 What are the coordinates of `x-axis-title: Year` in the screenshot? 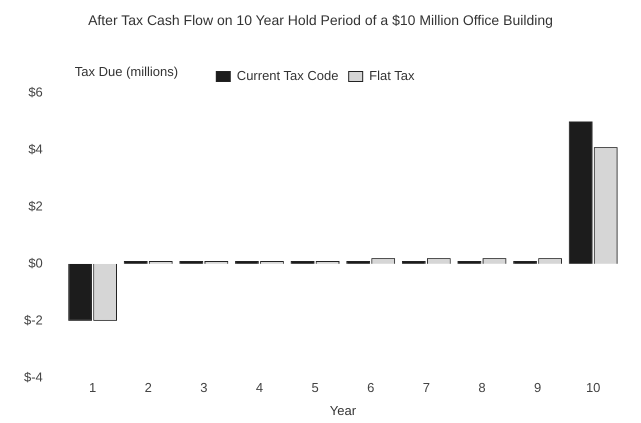 It's located at (343, 410).